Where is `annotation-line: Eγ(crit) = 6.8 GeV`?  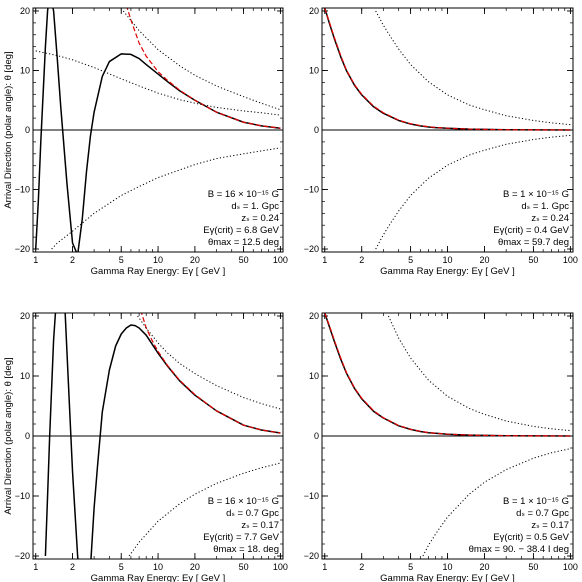 annotation-line: Eγ(crit) = 6.8 GeV is located at coordinates (241, 230).